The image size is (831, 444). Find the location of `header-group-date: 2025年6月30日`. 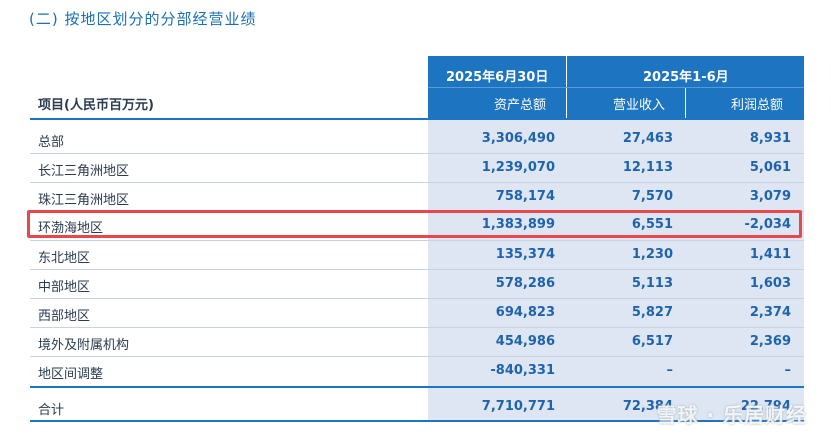

header-group-date: 2025年6月30日 is located at coordinates (497, 77).